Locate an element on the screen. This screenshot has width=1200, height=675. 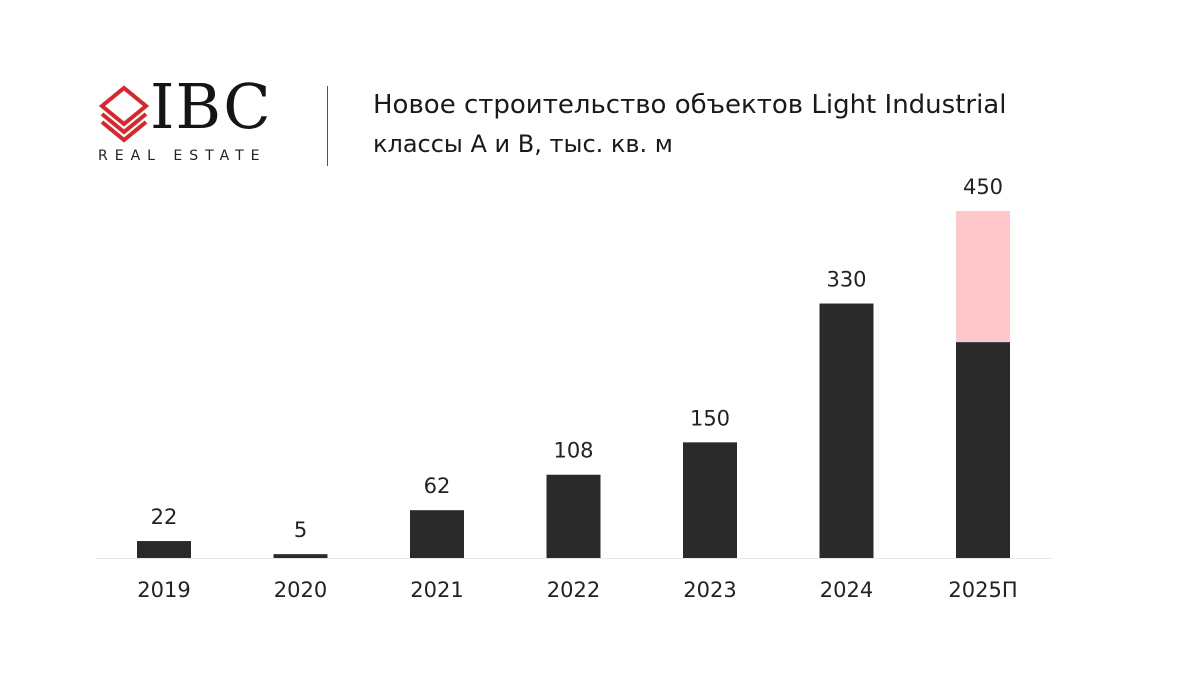
ibc-logo: IBC REAL ESTATE is located at coordinates (193, 125).